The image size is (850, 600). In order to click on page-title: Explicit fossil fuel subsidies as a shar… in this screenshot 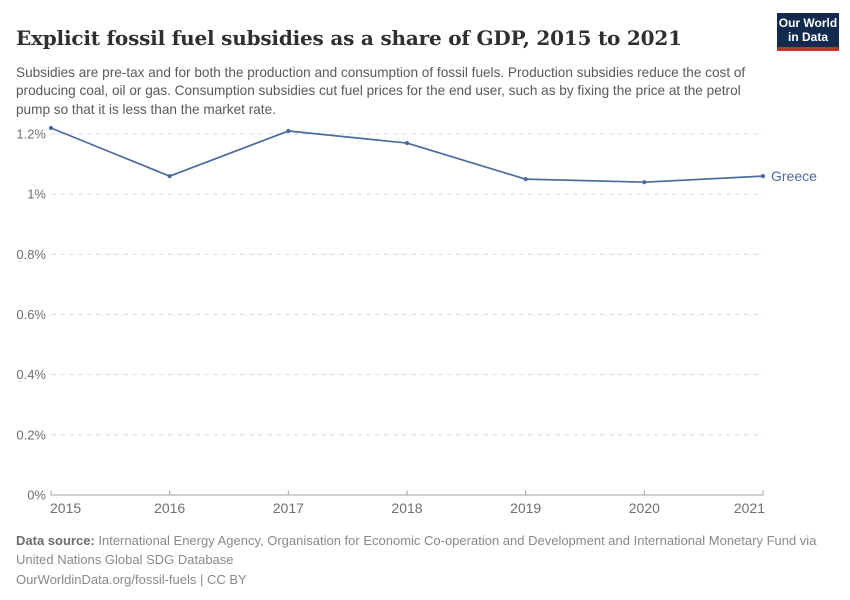, I will do `click(349, 38)`.